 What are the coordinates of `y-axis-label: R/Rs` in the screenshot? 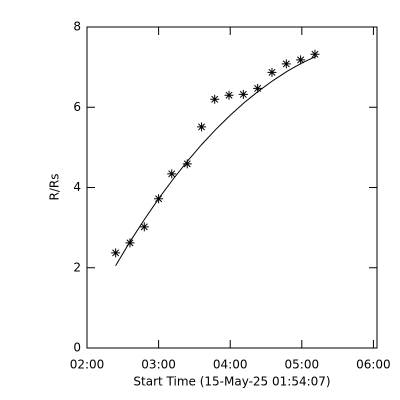 It's located at (55, 187).